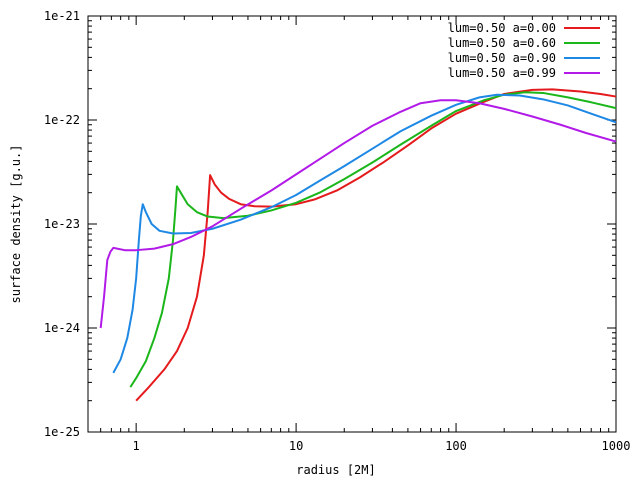 The image size is (640, 480). I want to click on x-tick-label: 100, so click(456, 446).